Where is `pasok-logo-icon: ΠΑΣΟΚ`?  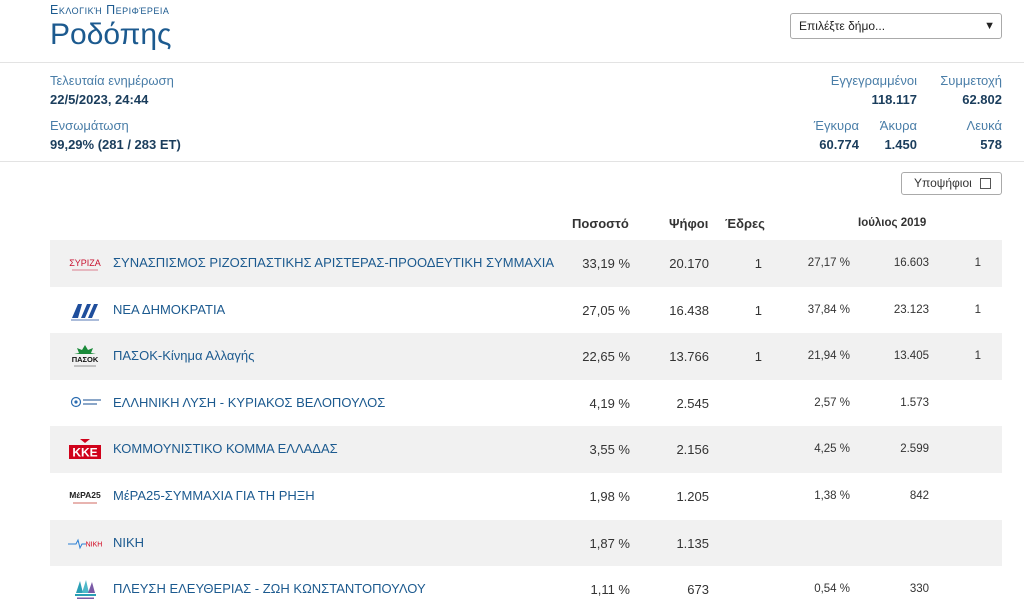 pasok-logo-icon: ΠΑΣΟΚ is located at coordinates (85, 356).